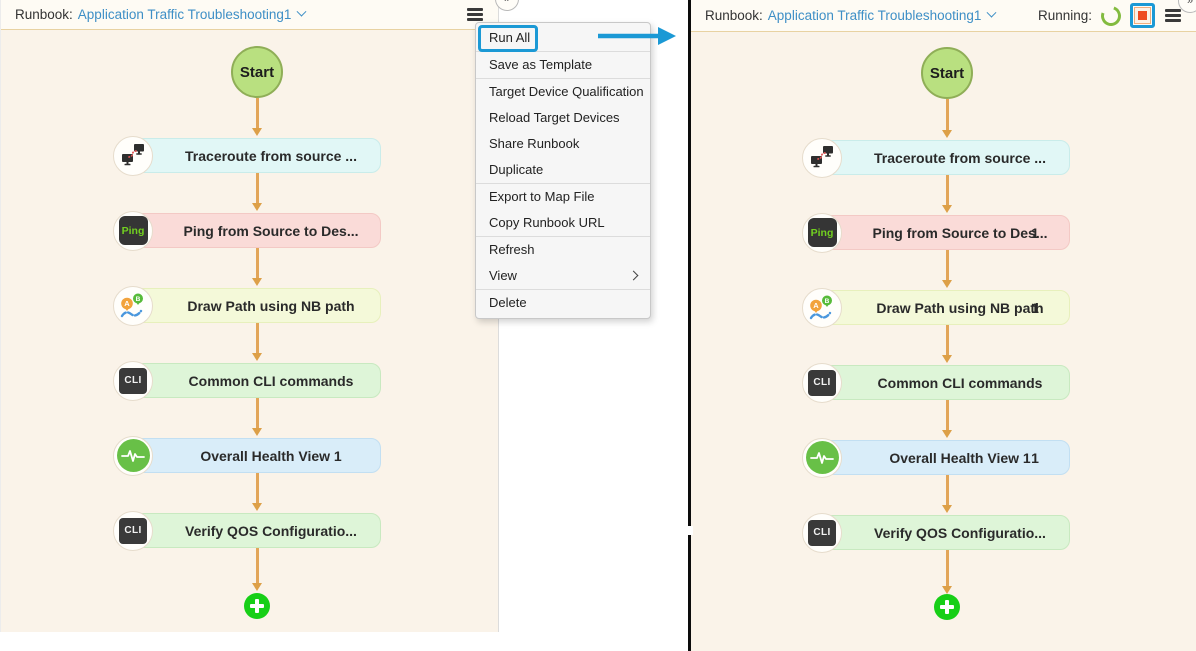 The image size is (1196, 651). I want to click on runbook-node-draw-path: B A Draw Path using NB path 1, so click(936, 307).